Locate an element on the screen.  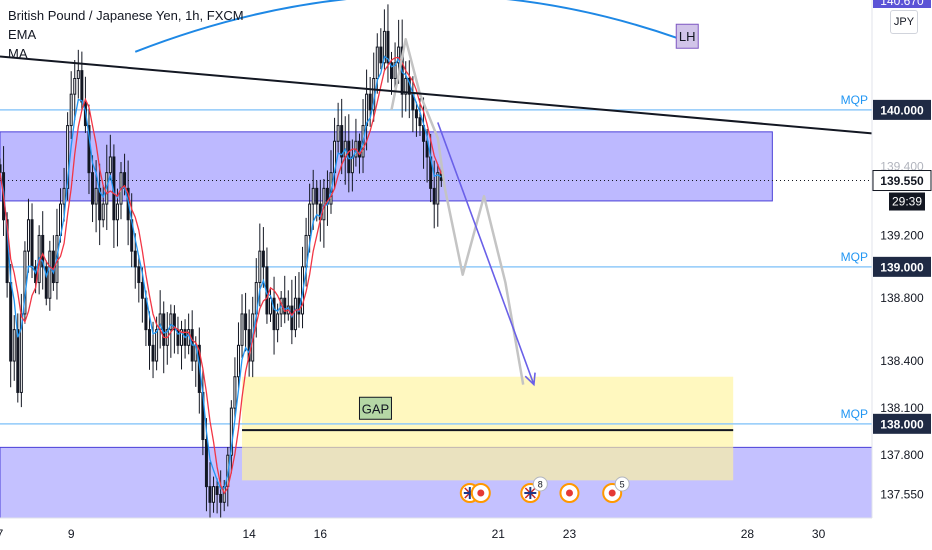
mqp-text: MQP is located at coordinates (854, 414).